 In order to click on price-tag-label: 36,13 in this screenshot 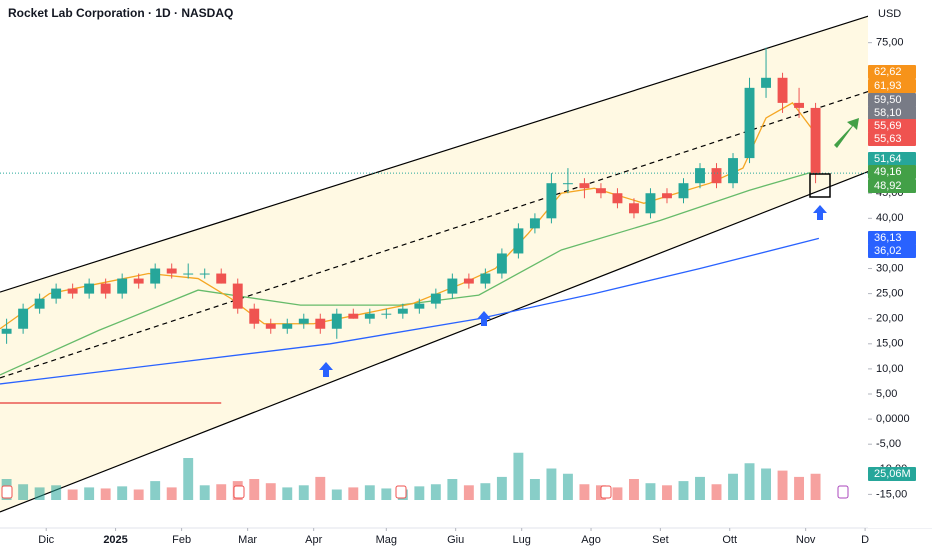, I will do `click(888, 238)`.